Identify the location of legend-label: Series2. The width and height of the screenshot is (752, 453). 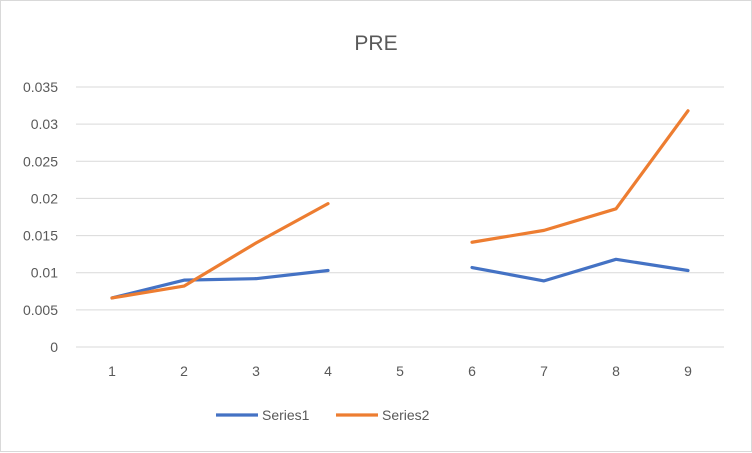
(406, 415).